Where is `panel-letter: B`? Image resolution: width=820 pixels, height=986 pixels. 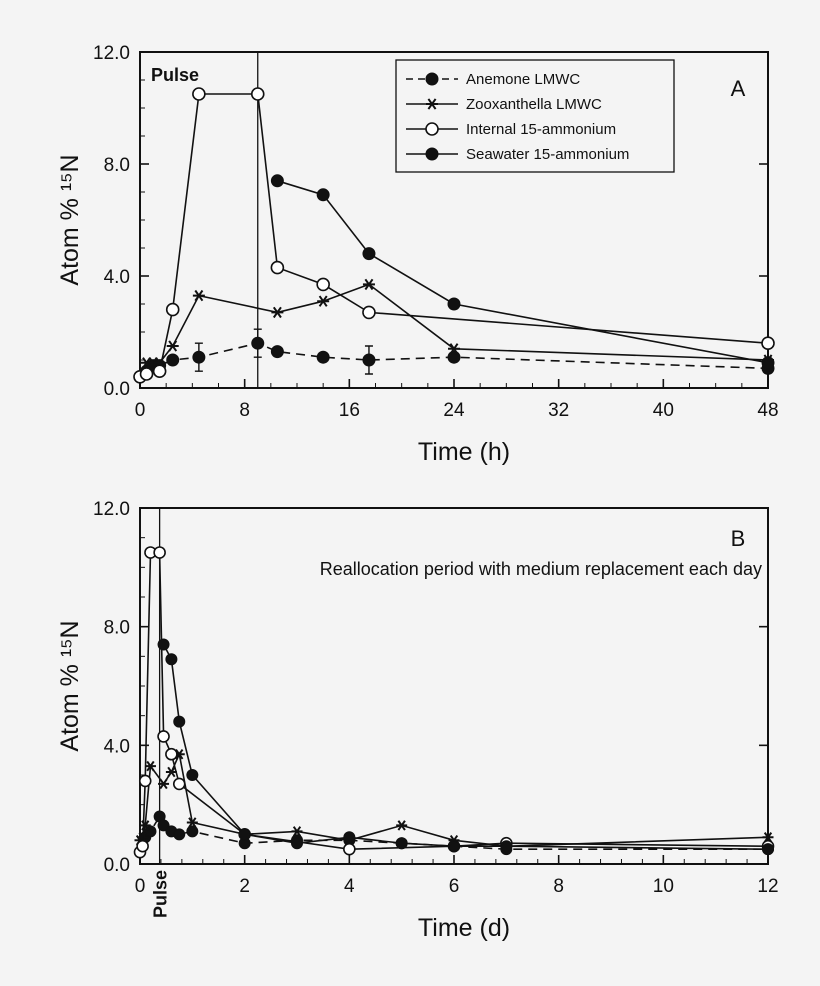 panel-letter: B is located at coordinates (738, 538).